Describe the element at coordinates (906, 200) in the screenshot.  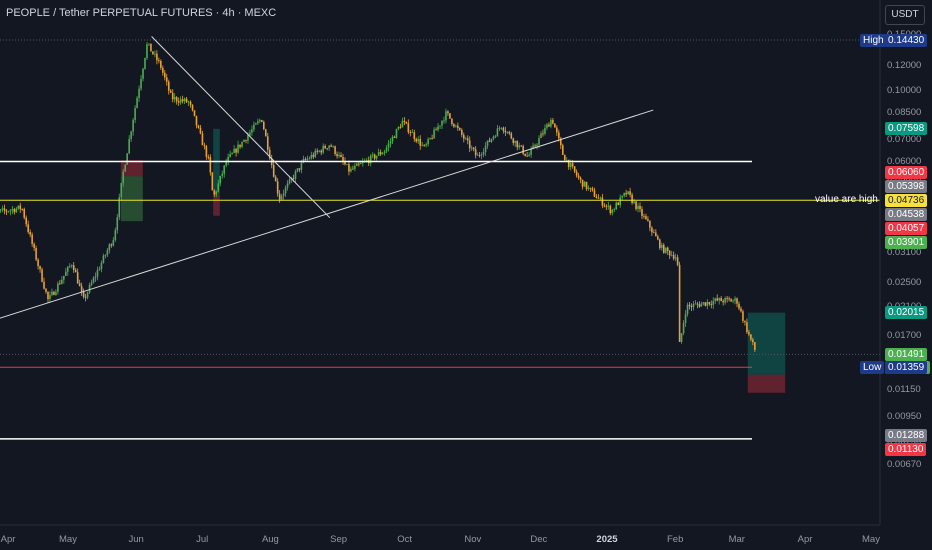
I see `price-axis-label: 0.04736` at that location.